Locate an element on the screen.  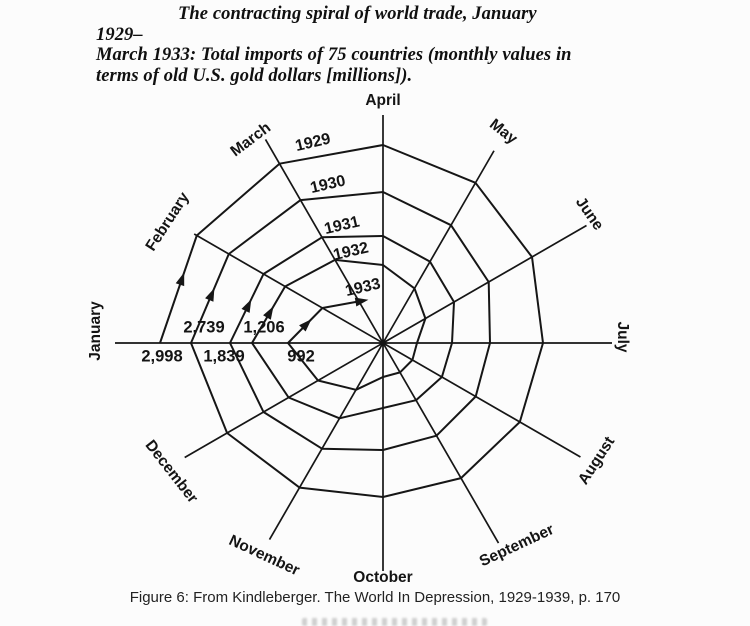
month-label-october: October is located at coordinates (382, 577).